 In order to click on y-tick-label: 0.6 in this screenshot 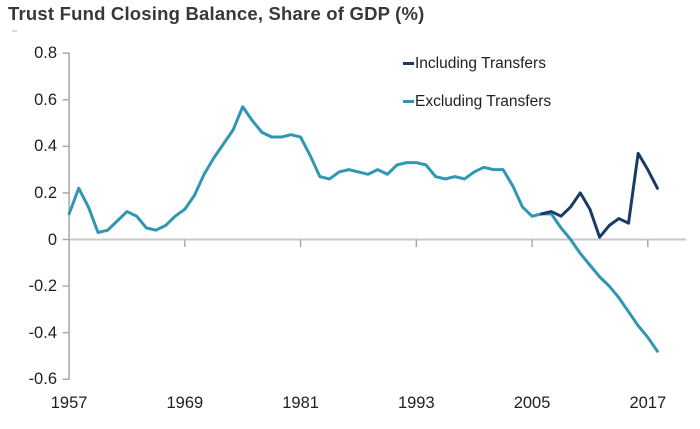, I will do `click(45, 99)`.